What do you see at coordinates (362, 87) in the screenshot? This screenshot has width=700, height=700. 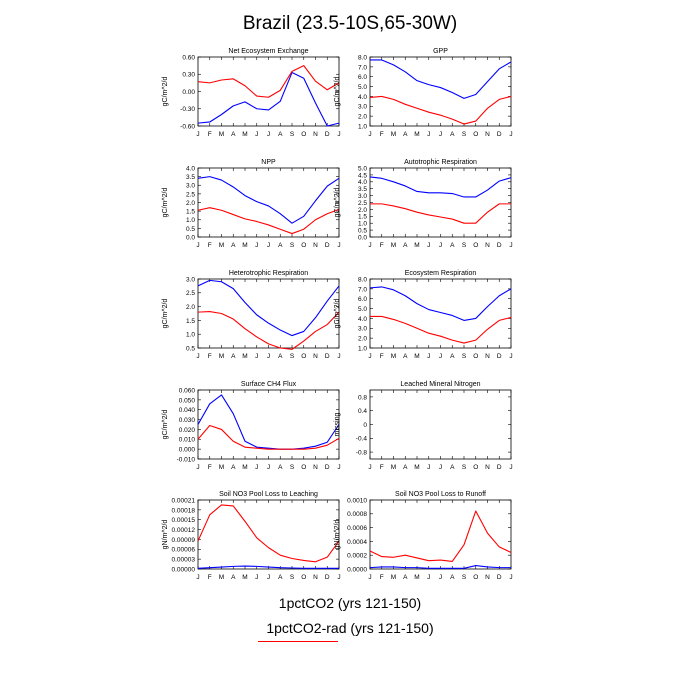 I see `y-tick-label: 5.0` at bounding box center [362, 87].